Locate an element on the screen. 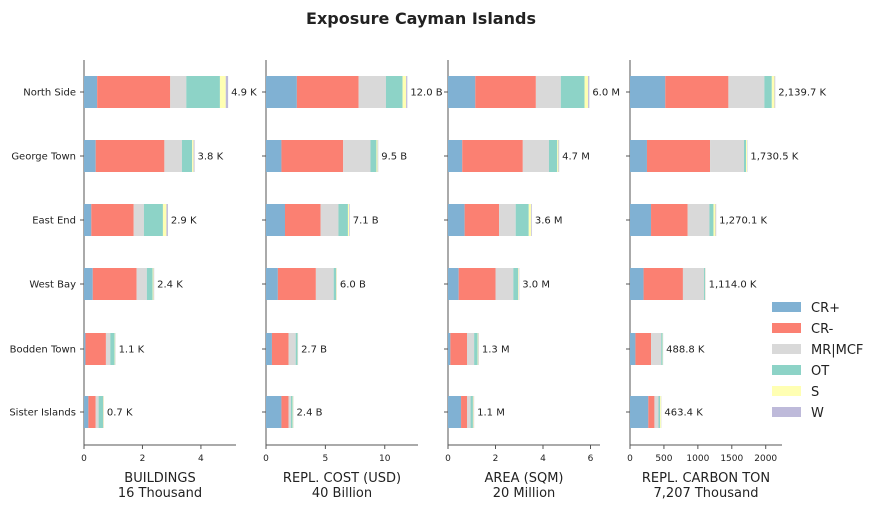  bar-west-bay-w is located at coordinates (154, 284).